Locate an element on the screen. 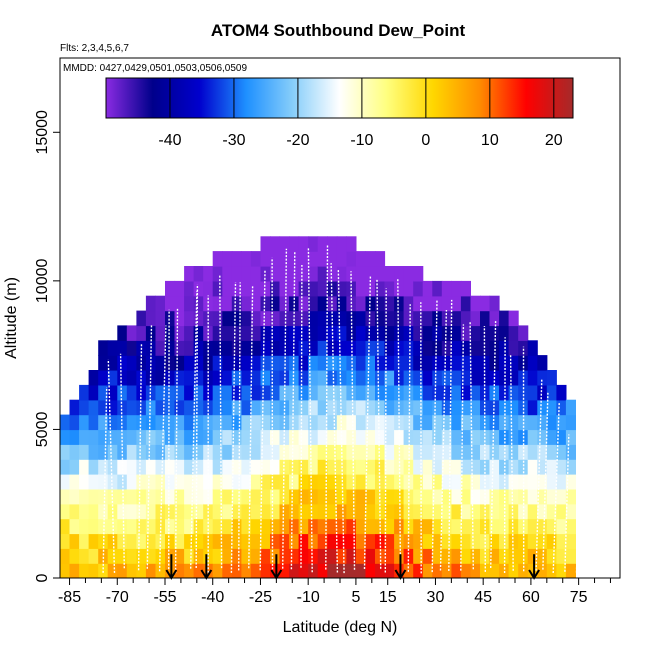 The height and width of the screenshot is (650, 650). colorbar-tick-label: 0 is located at coordinates (425, 140).